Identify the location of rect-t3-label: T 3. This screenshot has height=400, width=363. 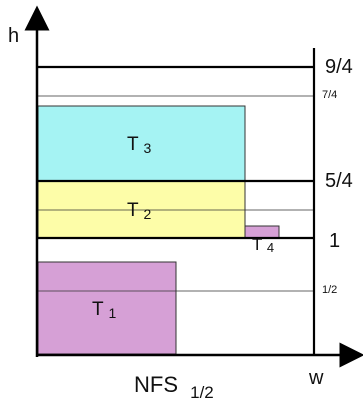
(139, 145).